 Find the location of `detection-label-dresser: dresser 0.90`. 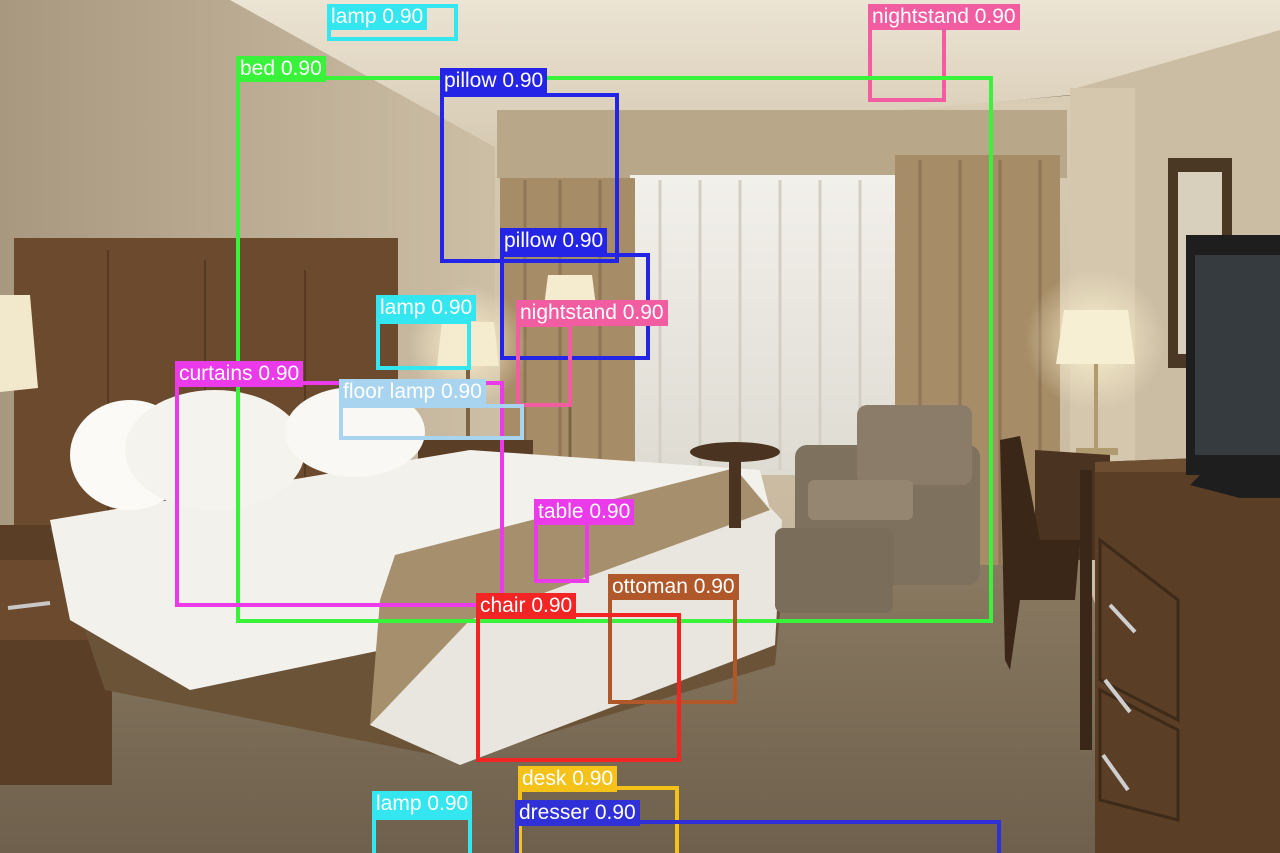

detection-label-dresser: dresser 0.90 is located at coordinates (577, 813).